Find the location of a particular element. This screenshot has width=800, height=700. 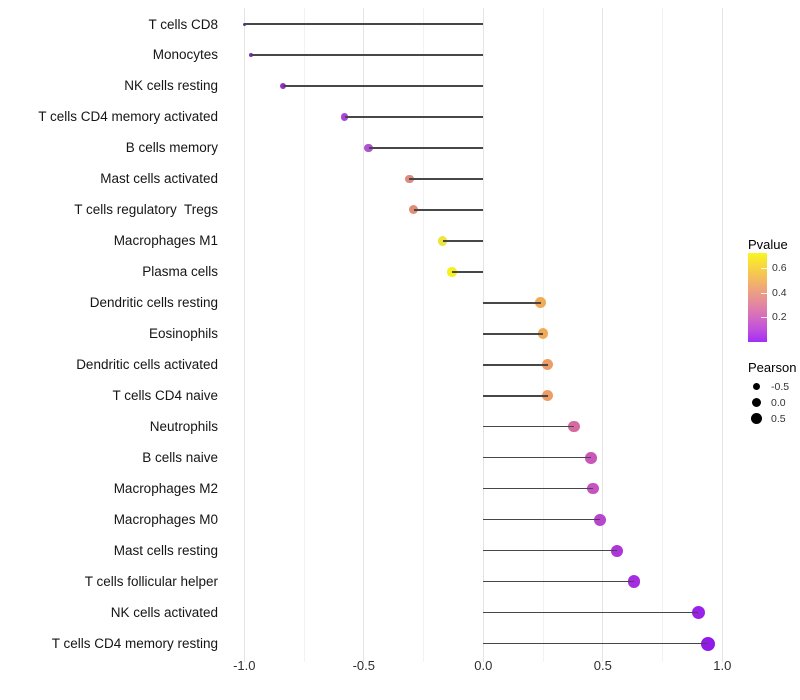

y-axis-label: Mast cells resting is located at coordinates (165, 551).